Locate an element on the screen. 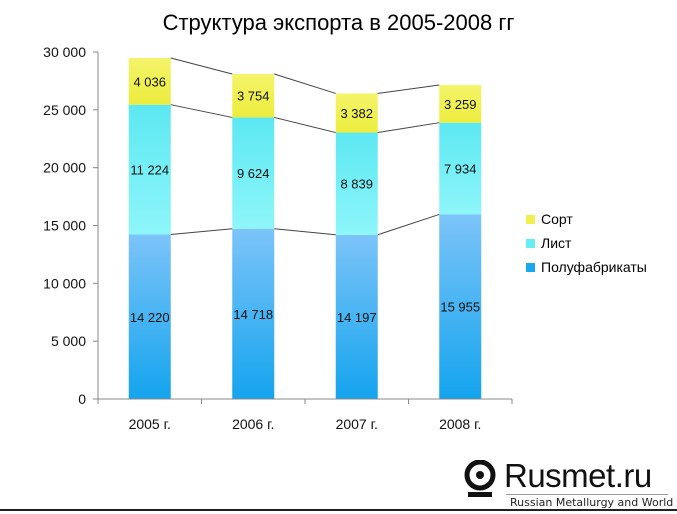 Image resolution: width=677 pixels, height=514 pixels. legend-swatch-list is located at coordinates (530, 243).